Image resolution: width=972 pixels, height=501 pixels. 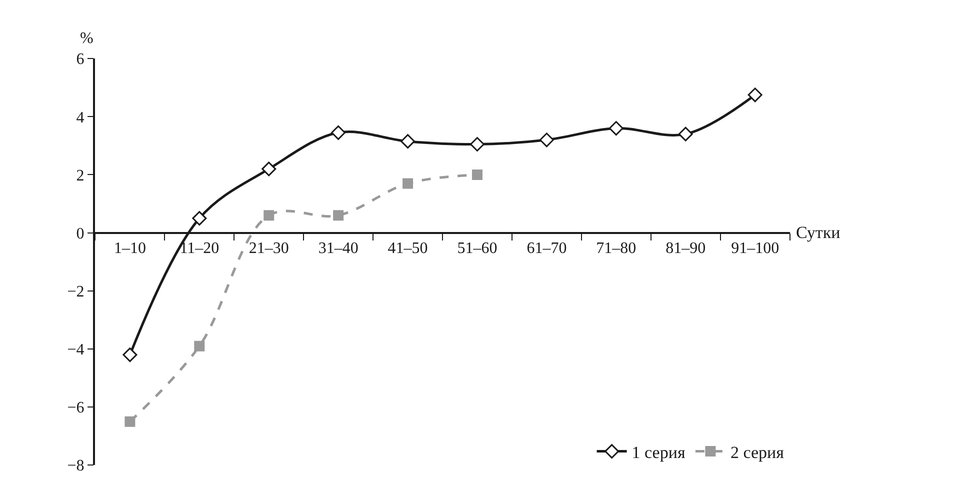 I want to click on y-tick-label: −8, so click(x=75, y=466).